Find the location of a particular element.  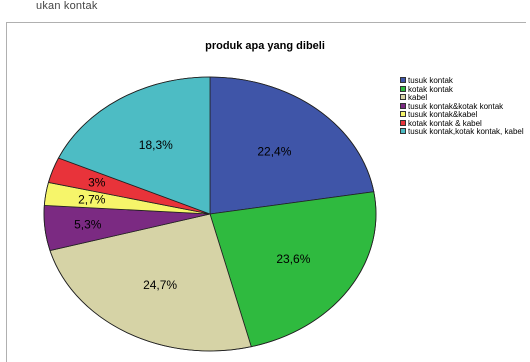

legend-label: kabel is located at coordinates (418, 97).